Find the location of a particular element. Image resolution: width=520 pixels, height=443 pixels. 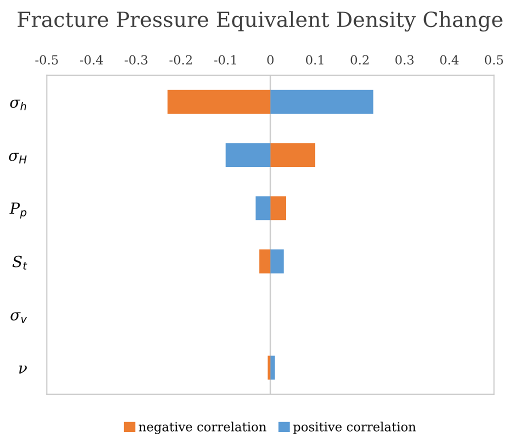

y-tick-label: P$_{p}$ is located at coordinates (17, 210).